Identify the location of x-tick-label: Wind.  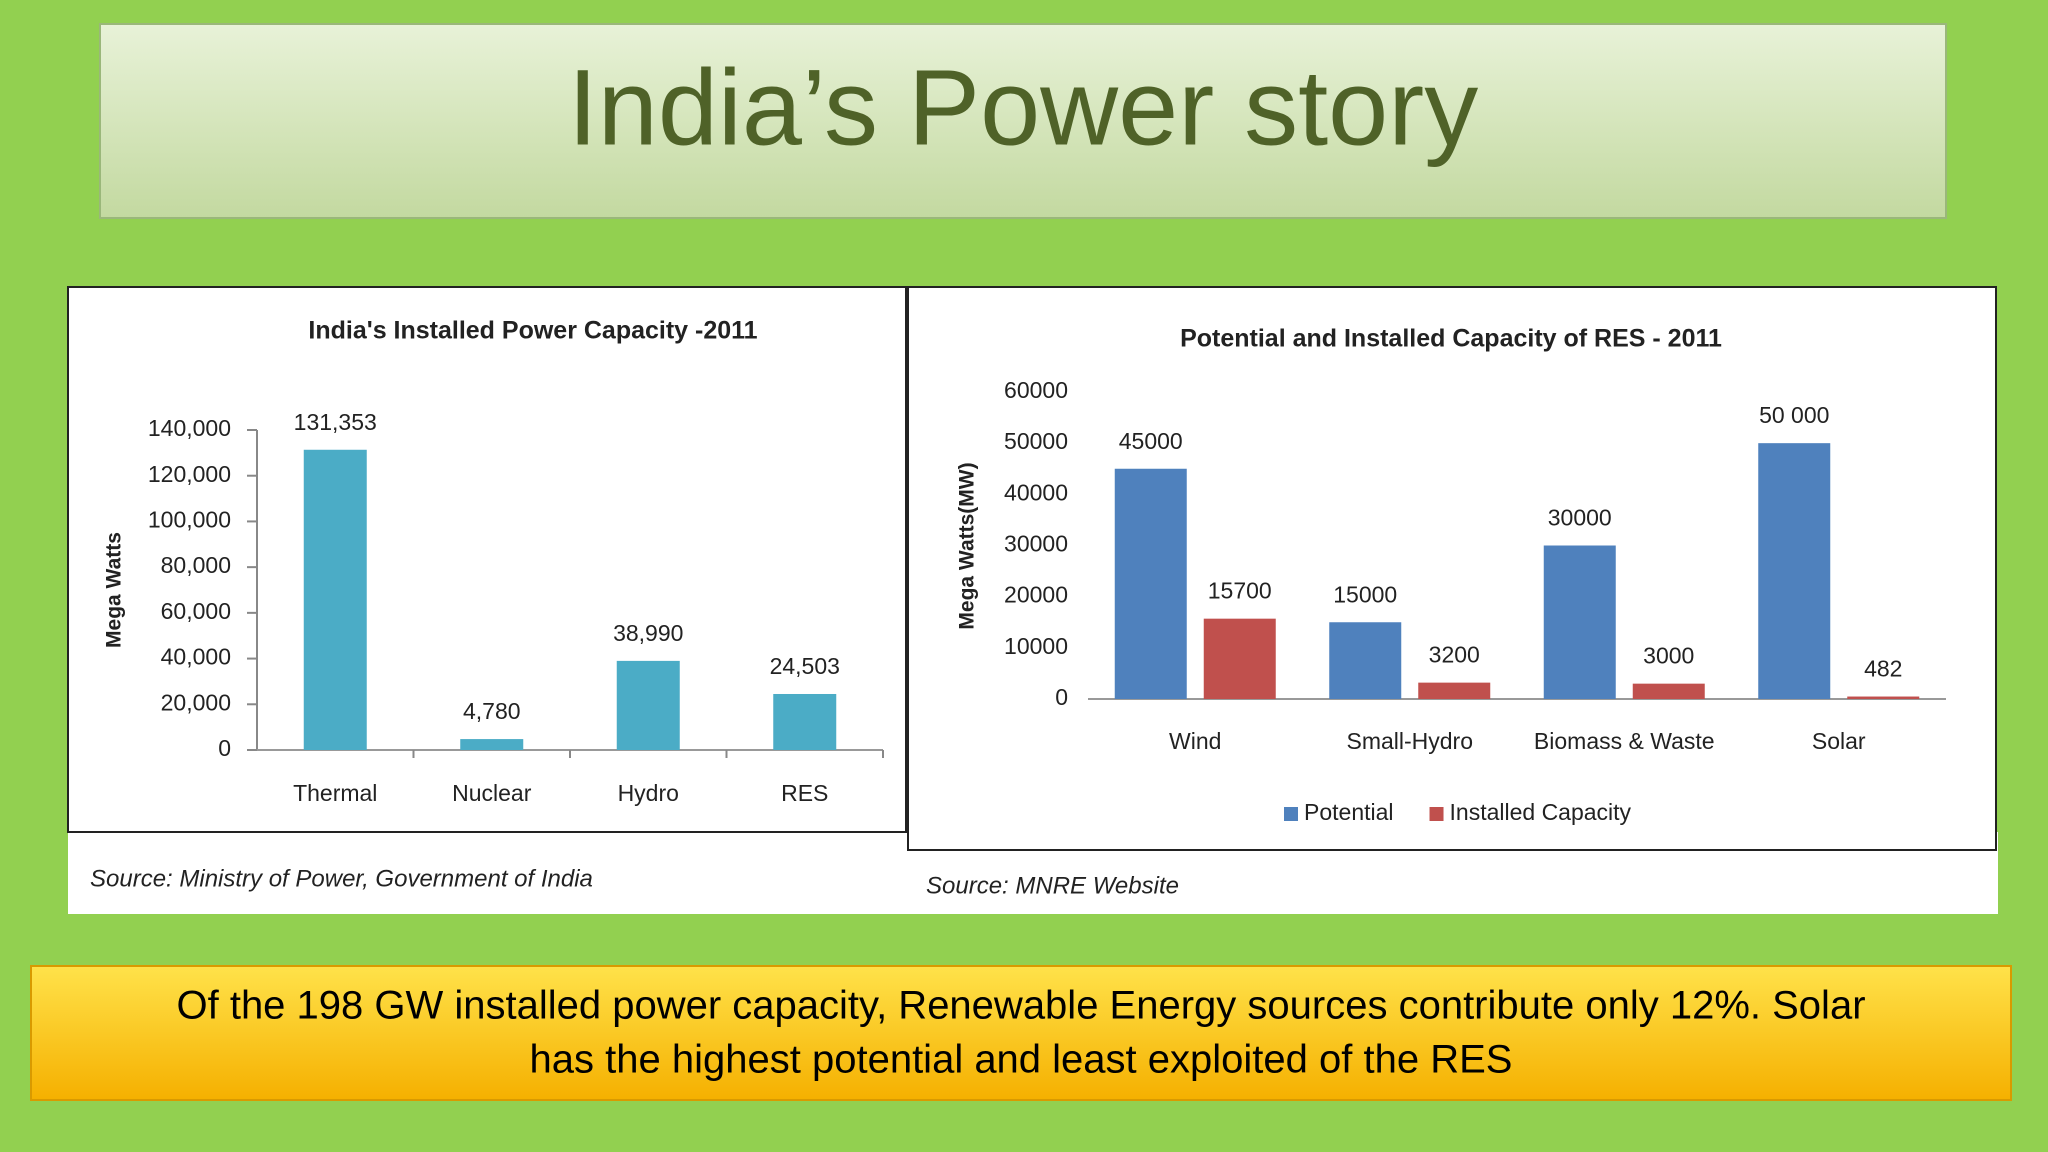
(1195, 741).